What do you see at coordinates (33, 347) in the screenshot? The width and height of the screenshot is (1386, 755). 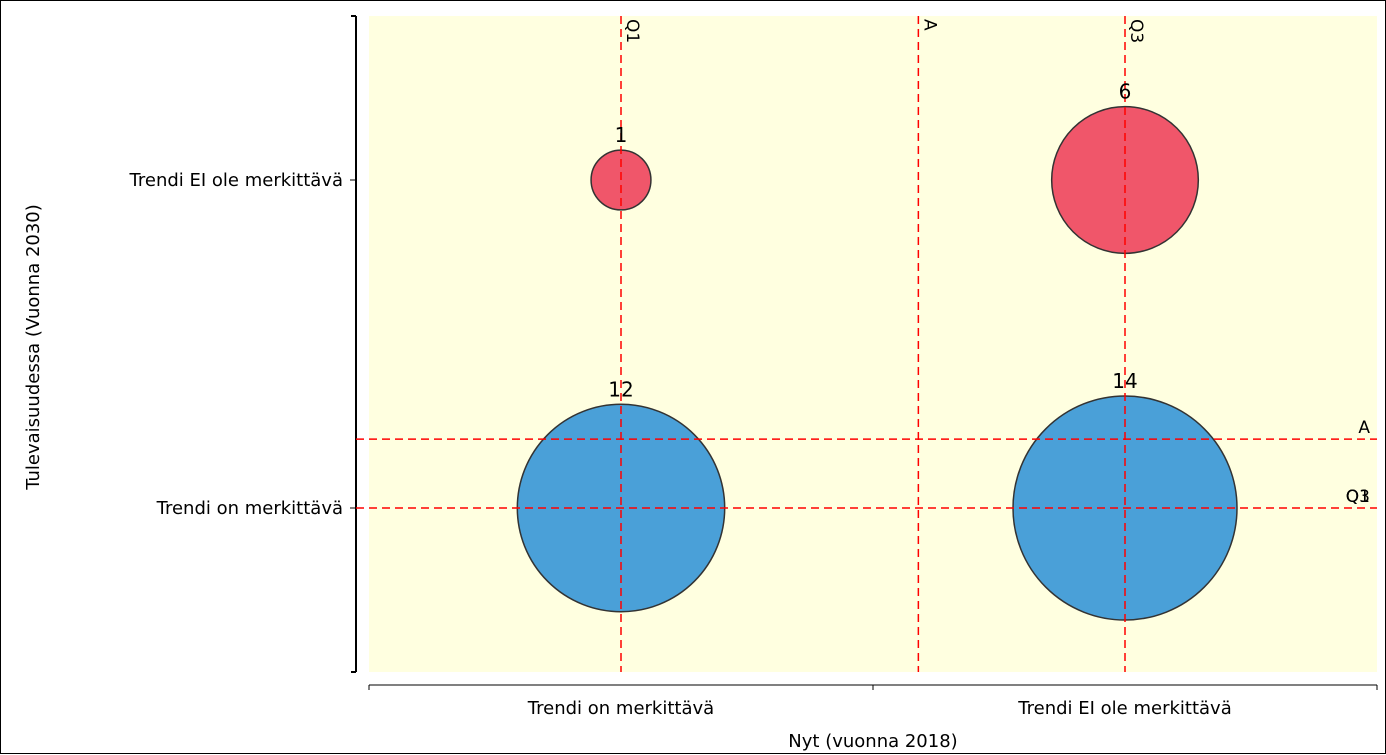 I see `y-axis-title: Tulevaisuudessa (Vuonna 2030)` at bounding box center [33, 347].